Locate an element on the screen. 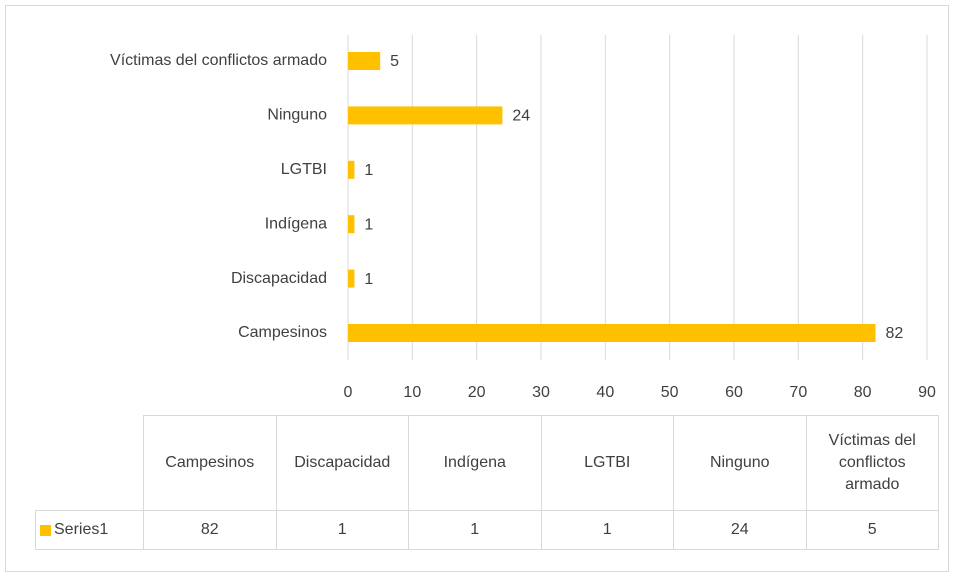  table-header: Indígena is located at coordinates (475, 463).